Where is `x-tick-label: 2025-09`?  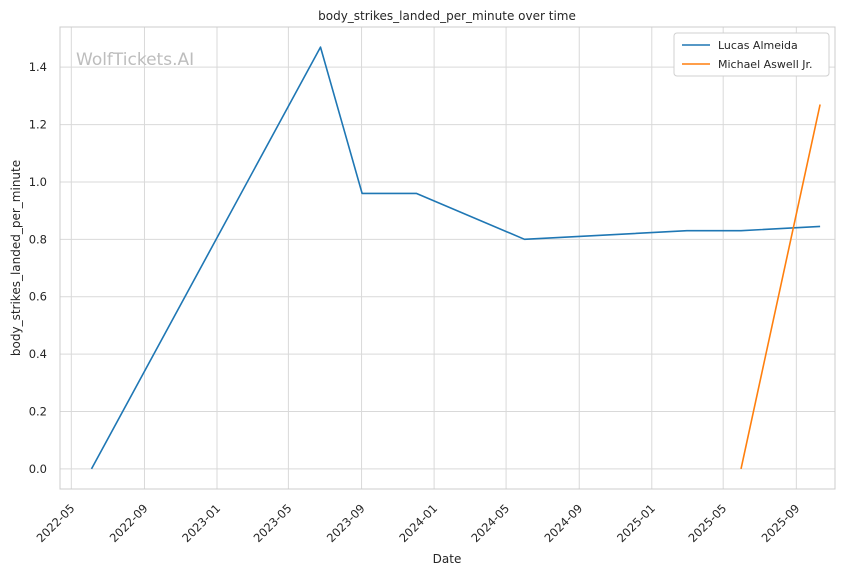 x-tick-label: 2025-09 is located at coordinates (781, 523).